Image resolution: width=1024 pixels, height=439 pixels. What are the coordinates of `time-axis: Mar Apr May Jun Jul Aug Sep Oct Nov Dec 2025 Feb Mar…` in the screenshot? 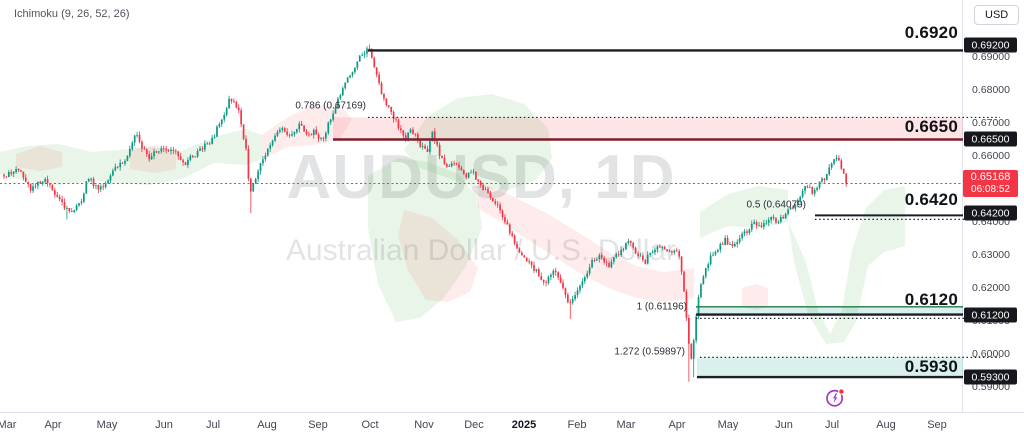 It's located at (512, 425).